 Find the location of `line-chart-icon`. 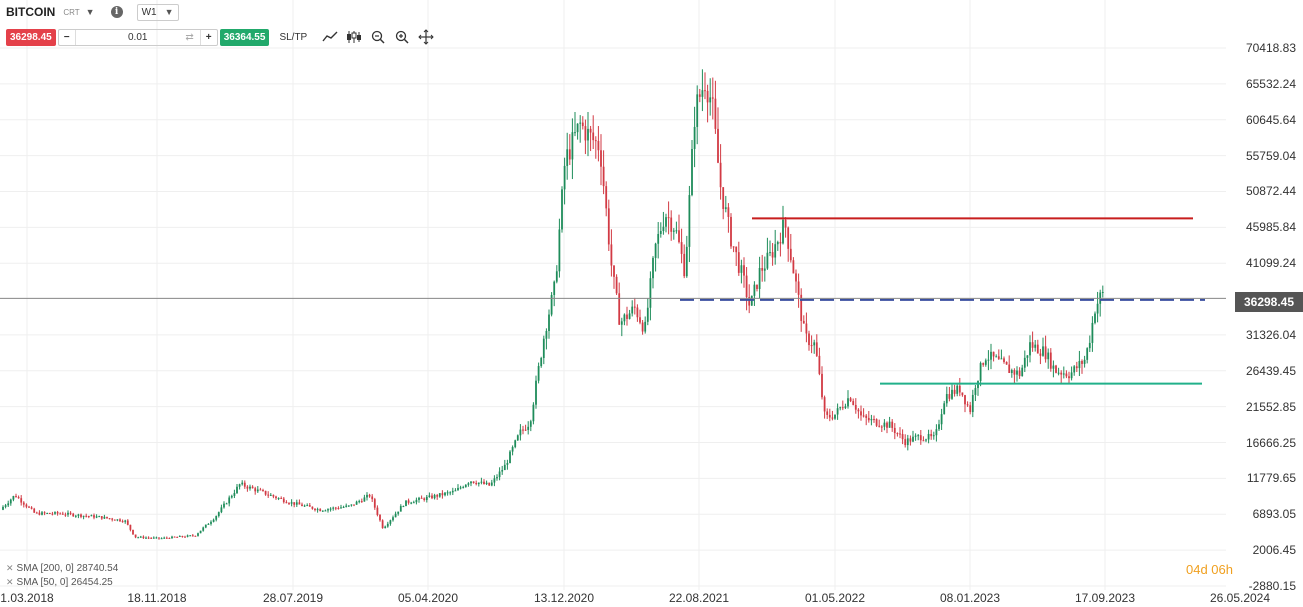

line-chart-icon is located at coordinates (330, 37).